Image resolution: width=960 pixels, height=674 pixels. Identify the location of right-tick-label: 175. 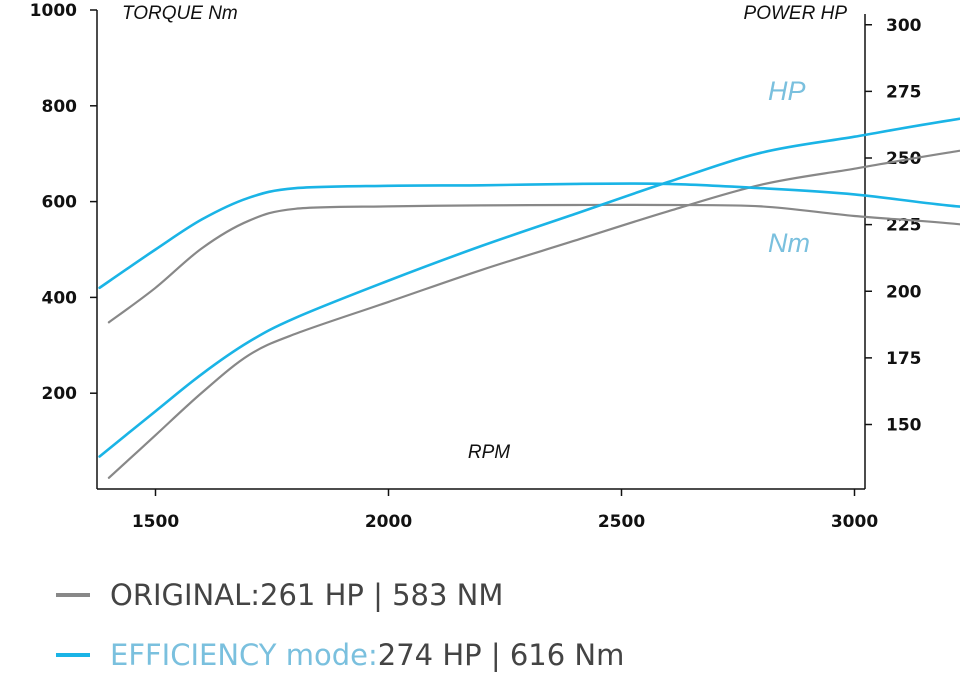
(904, 359).